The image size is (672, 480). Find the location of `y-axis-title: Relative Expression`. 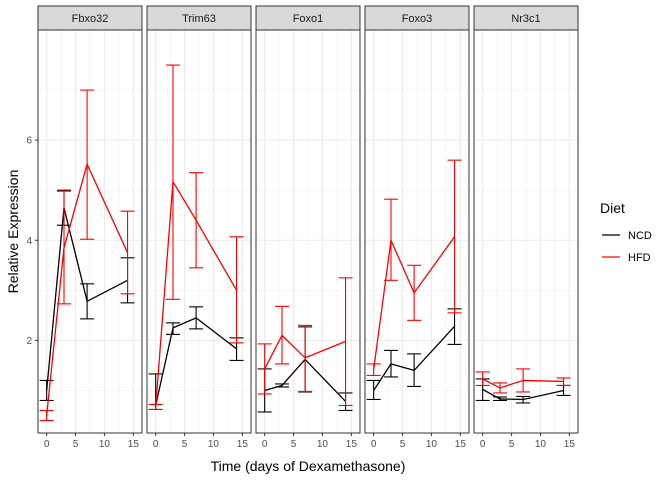

y-axis-title: Relative Expression is located at coordinates (13, 232).